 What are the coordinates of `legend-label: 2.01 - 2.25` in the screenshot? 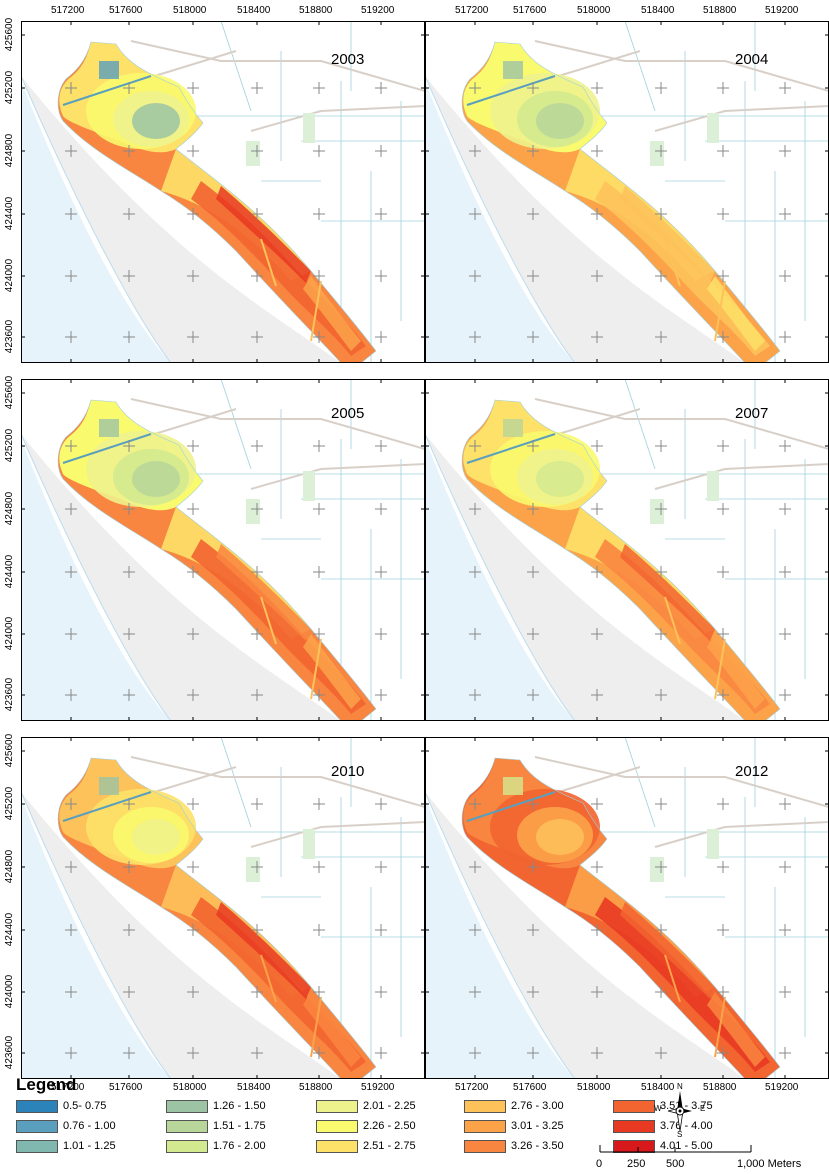 It's located at (389, 1106).